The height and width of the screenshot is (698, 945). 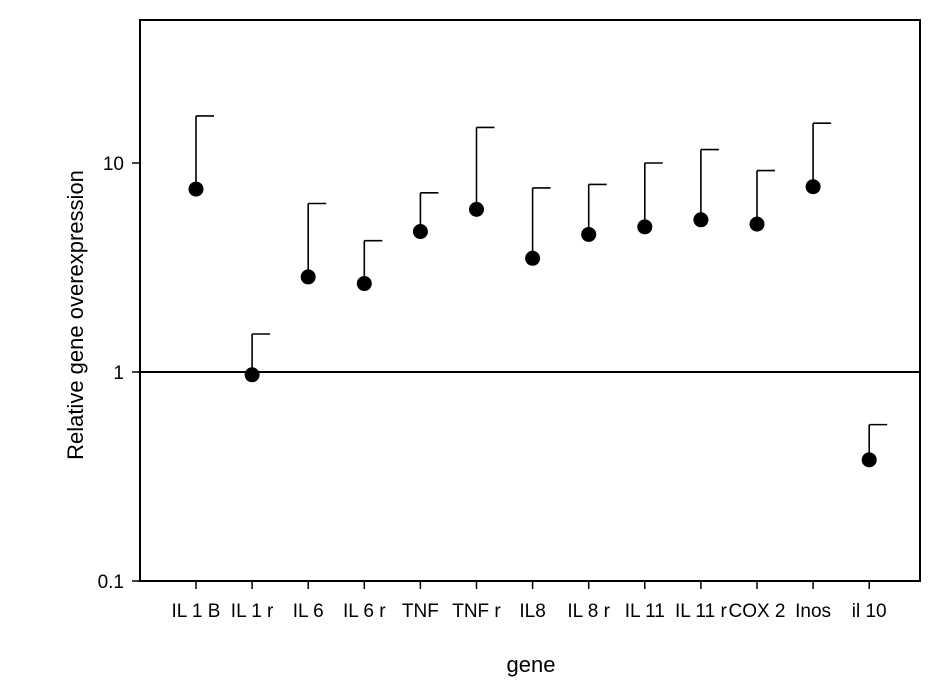 I want to click on x-tick-label: IL 11, so click(x=645, y=611).